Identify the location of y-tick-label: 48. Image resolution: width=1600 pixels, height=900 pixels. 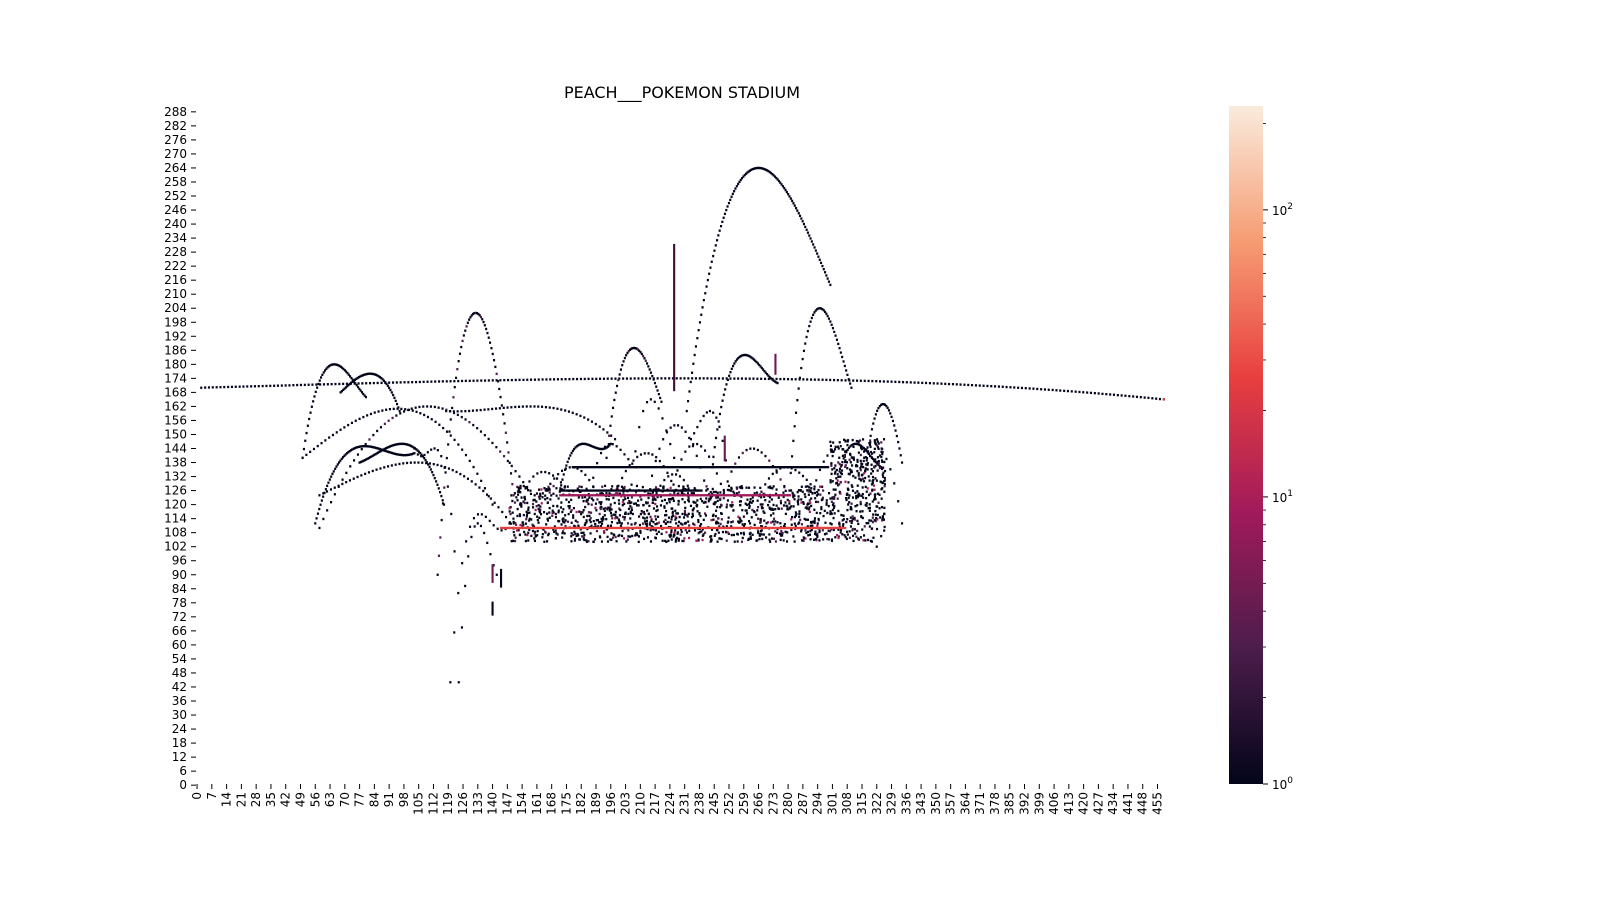
(179, 673).